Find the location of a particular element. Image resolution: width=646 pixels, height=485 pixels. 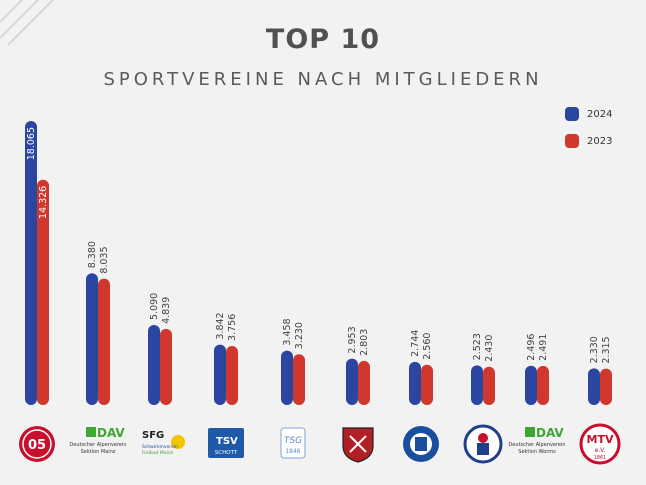

logo-tsg-icon: TSG 1846 is located at coordinates (293, 443).